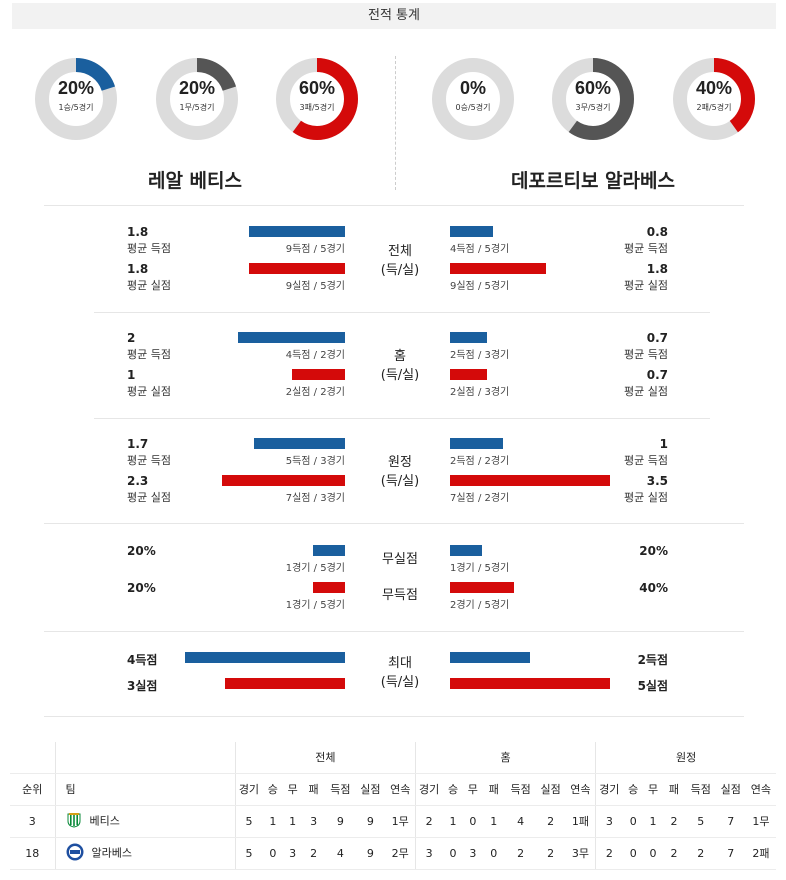 This screenshot has width=786, height=880. What do you see at coordinates (400, 853) in the screenshot?
I see `table-cell: 2무` at bounding box center [400, 853].